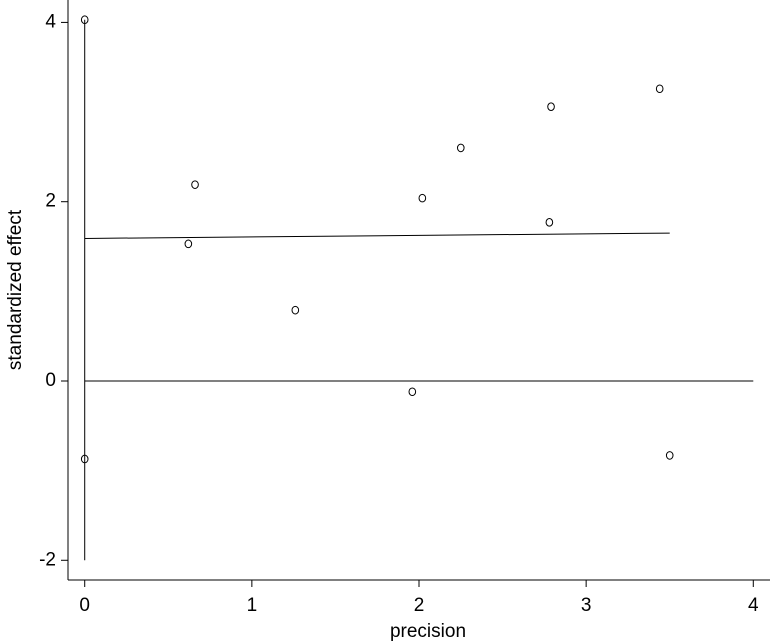 This screenshot has width=771, height=644. What do you see at coordinates (47, 559) in the screenshot?
I see `y-tick-label: -2` at bounding box center [47, 559].